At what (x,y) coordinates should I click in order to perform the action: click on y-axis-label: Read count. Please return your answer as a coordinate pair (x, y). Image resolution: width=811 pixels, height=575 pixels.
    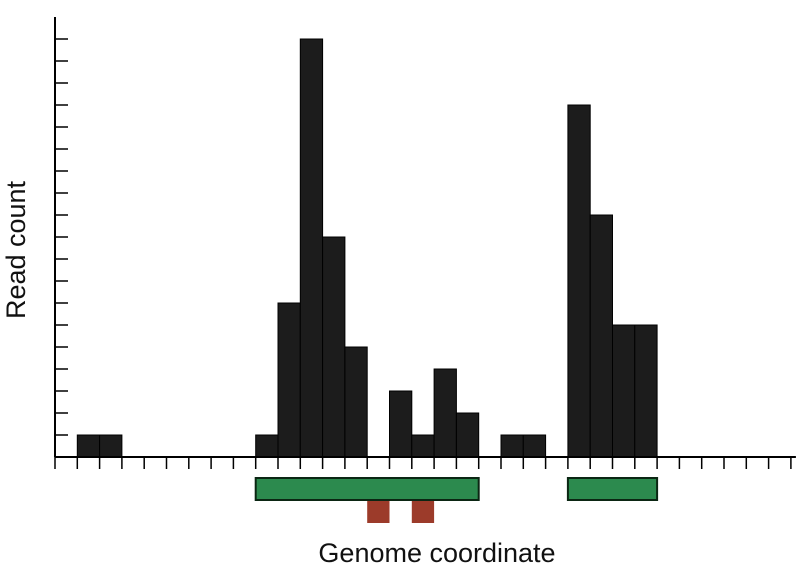
    Looking at the image, I should click on (16, 249).